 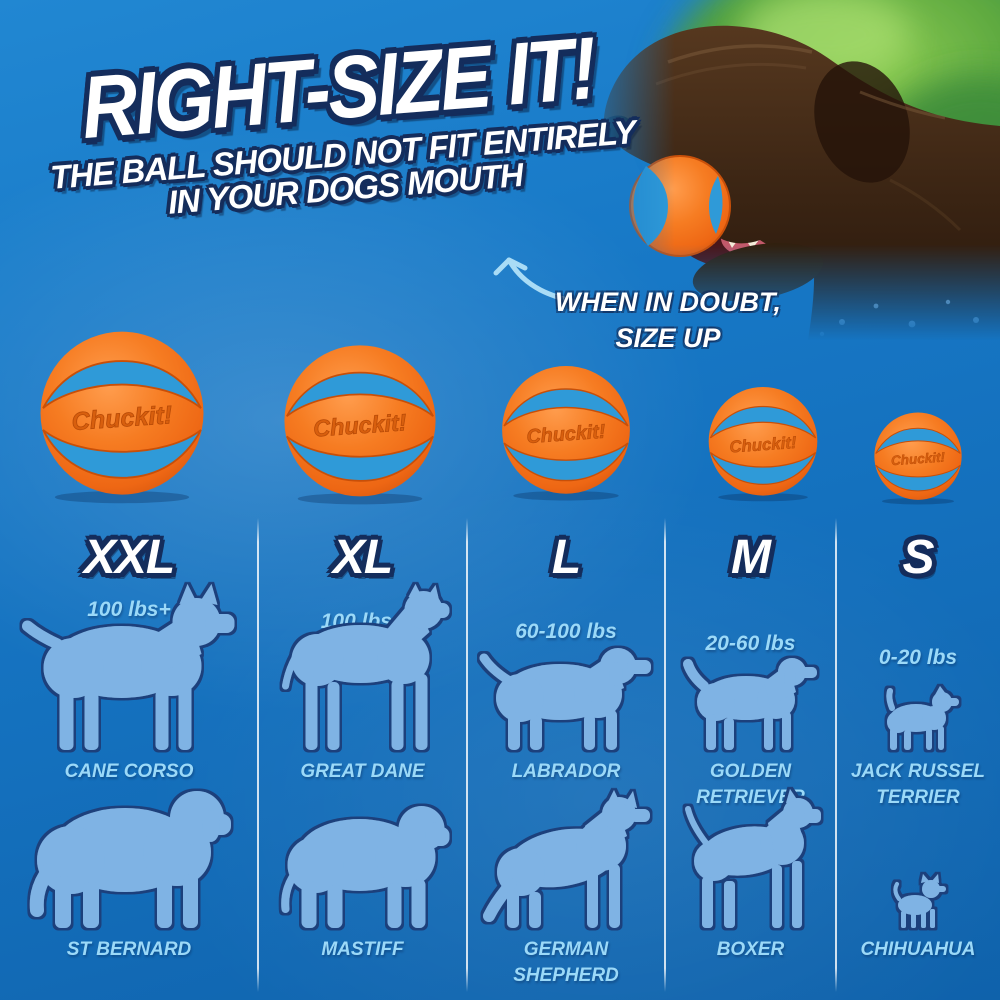 What do you see at coordinates (362, 759) in the screenshot?
I see `size-column-xl: XL 100 lbs+ GREAT DANE` at bounding box center [362, 759].